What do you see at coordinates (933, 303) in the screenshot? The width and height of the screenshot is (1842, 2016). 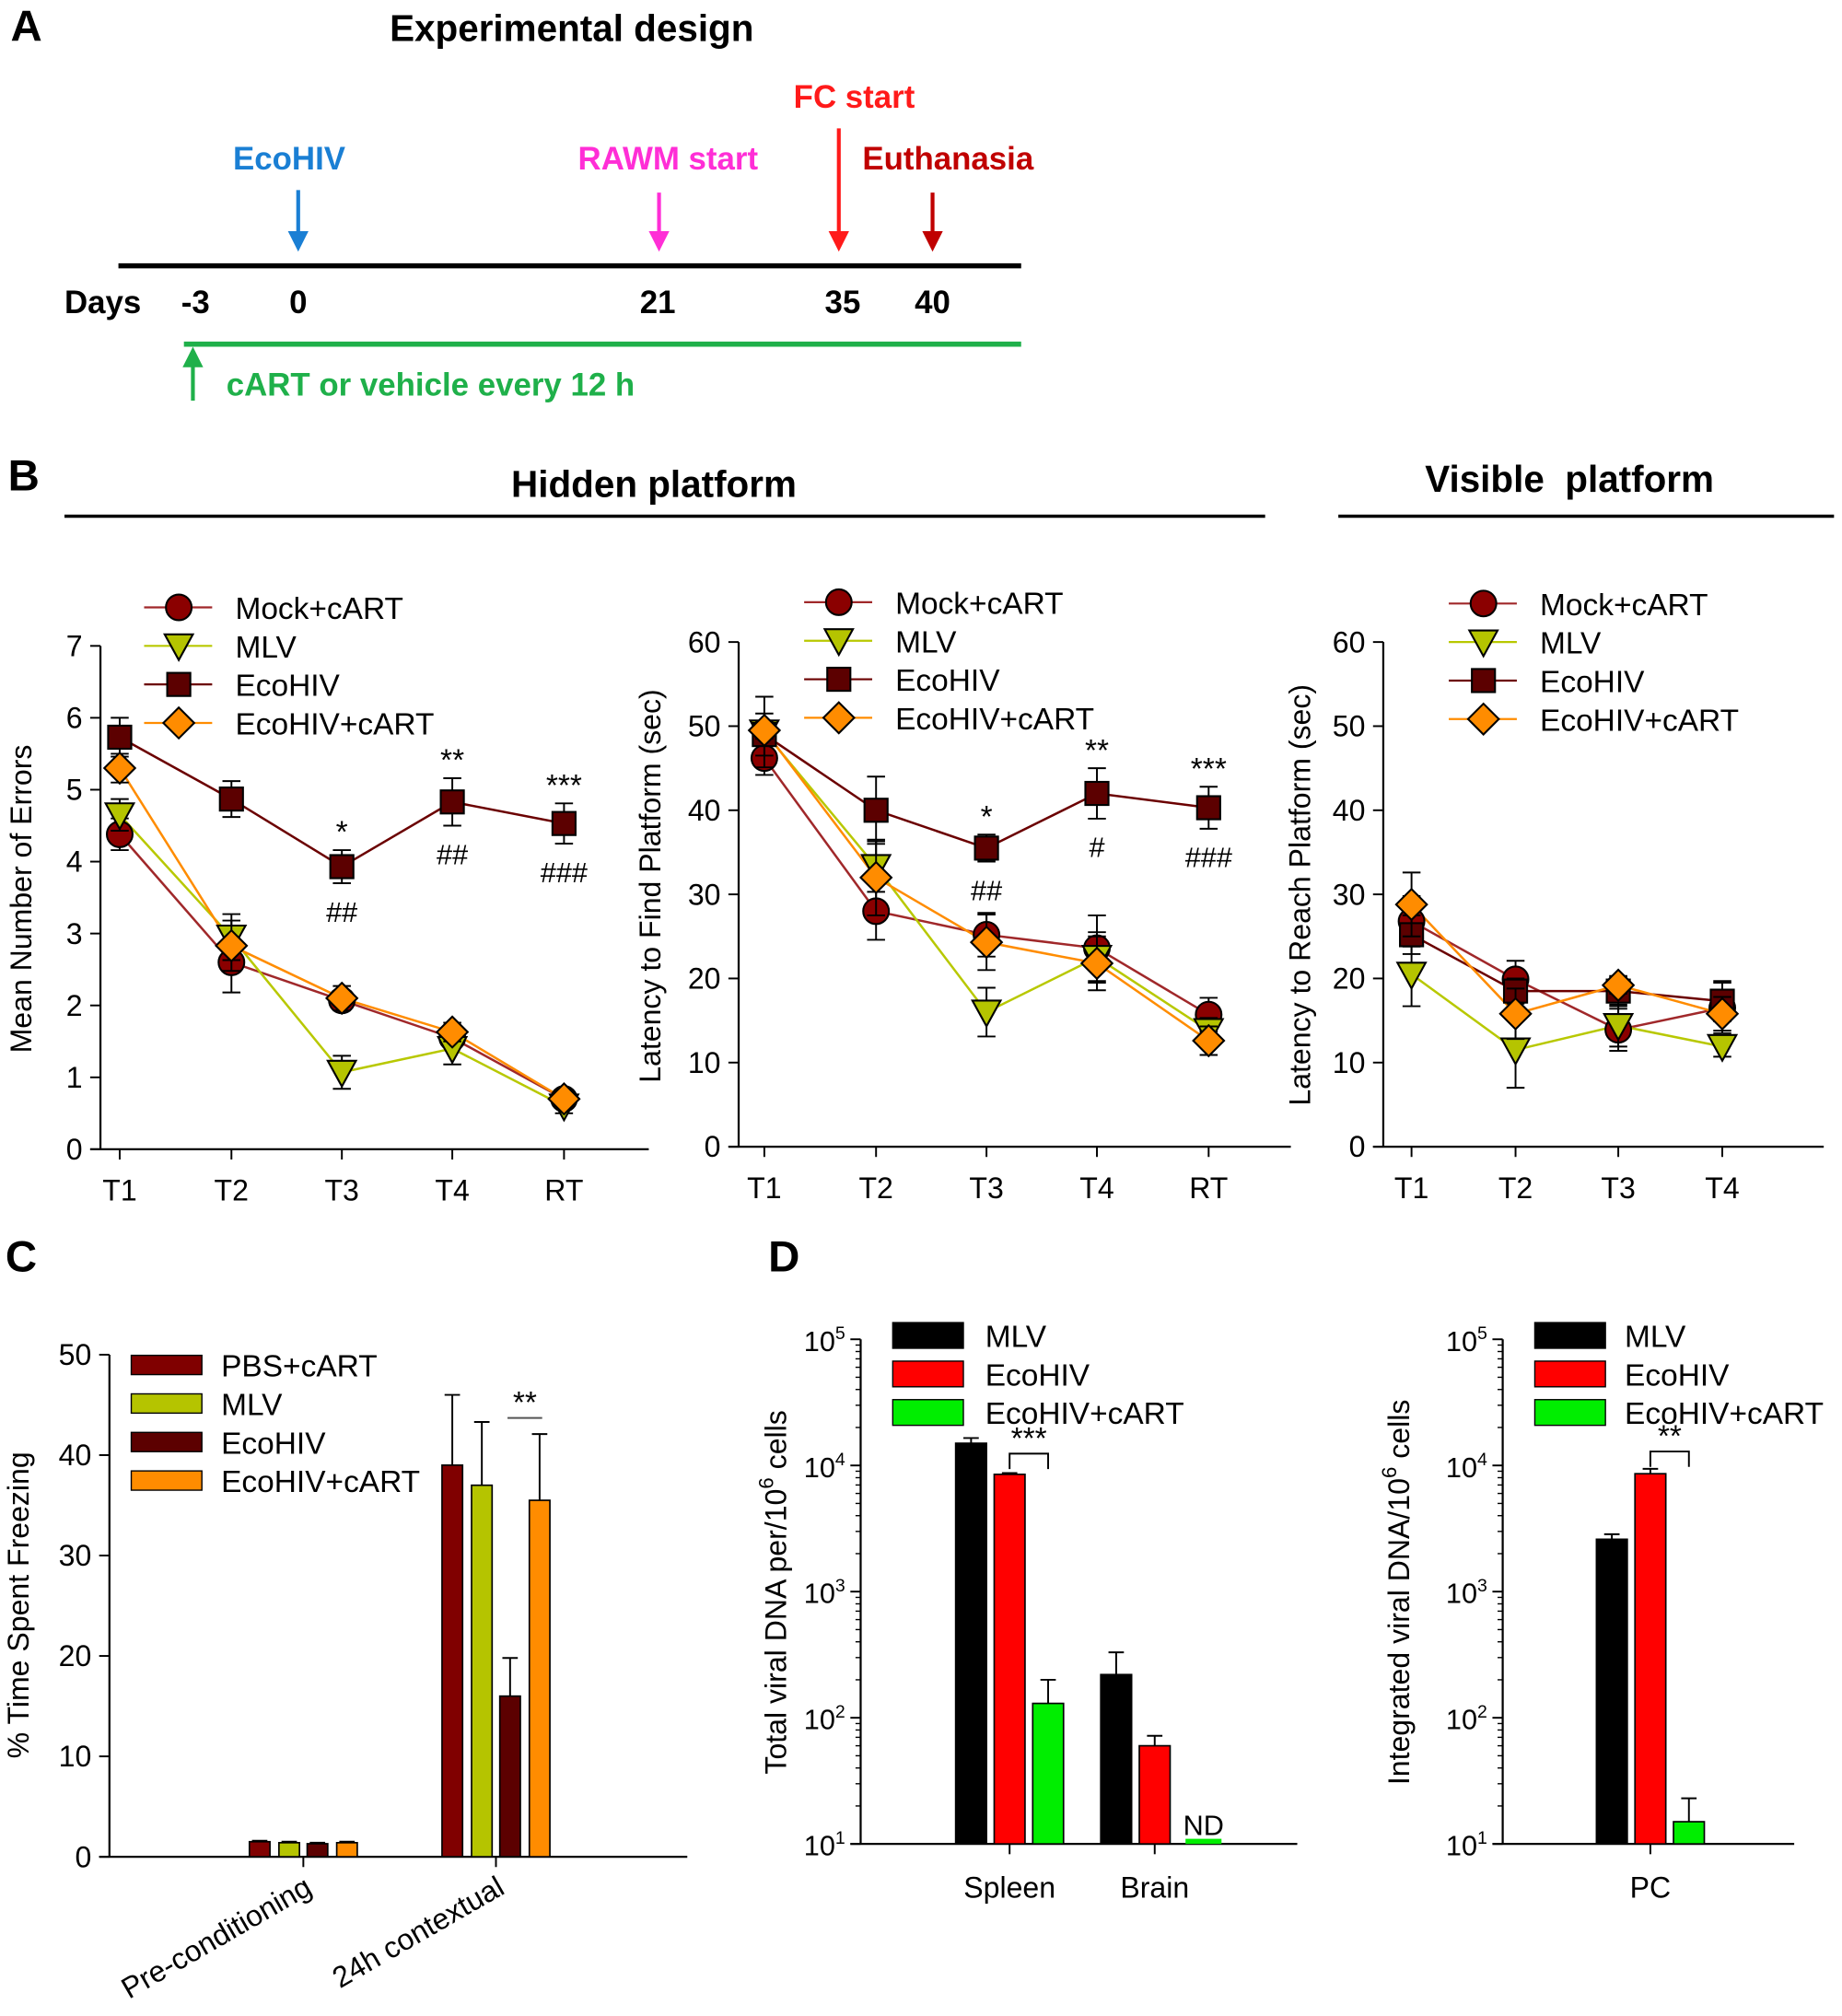 I see `day-tick-label: 40` at bounding box center [933, 303].